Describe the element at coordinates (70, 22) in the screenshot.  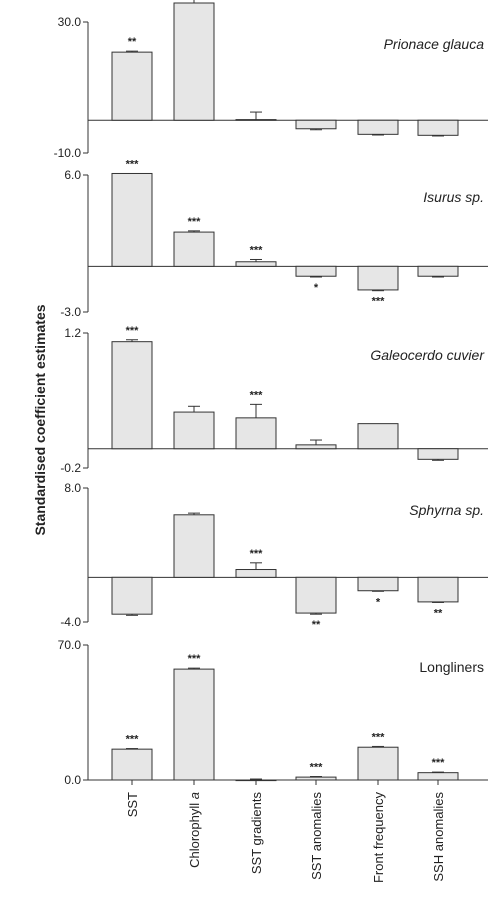
I see `y-tick-label: 30.0` at that location.